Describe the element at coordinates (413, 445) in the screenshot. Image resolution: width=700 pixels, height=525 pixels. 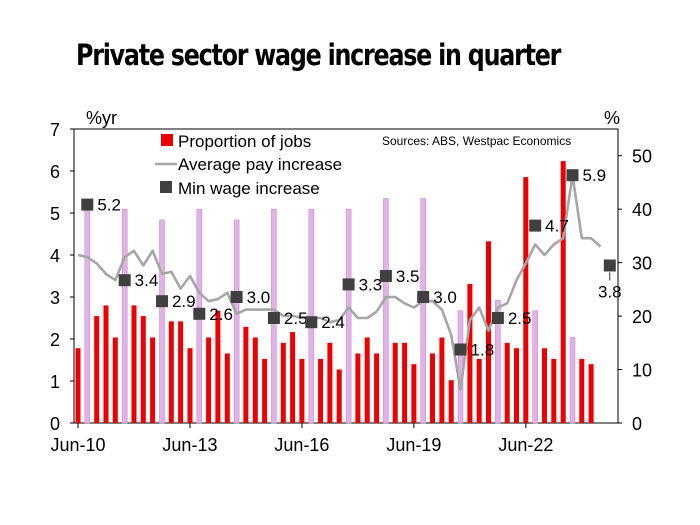
I see `x-tick-label: Jun-19` at that location.